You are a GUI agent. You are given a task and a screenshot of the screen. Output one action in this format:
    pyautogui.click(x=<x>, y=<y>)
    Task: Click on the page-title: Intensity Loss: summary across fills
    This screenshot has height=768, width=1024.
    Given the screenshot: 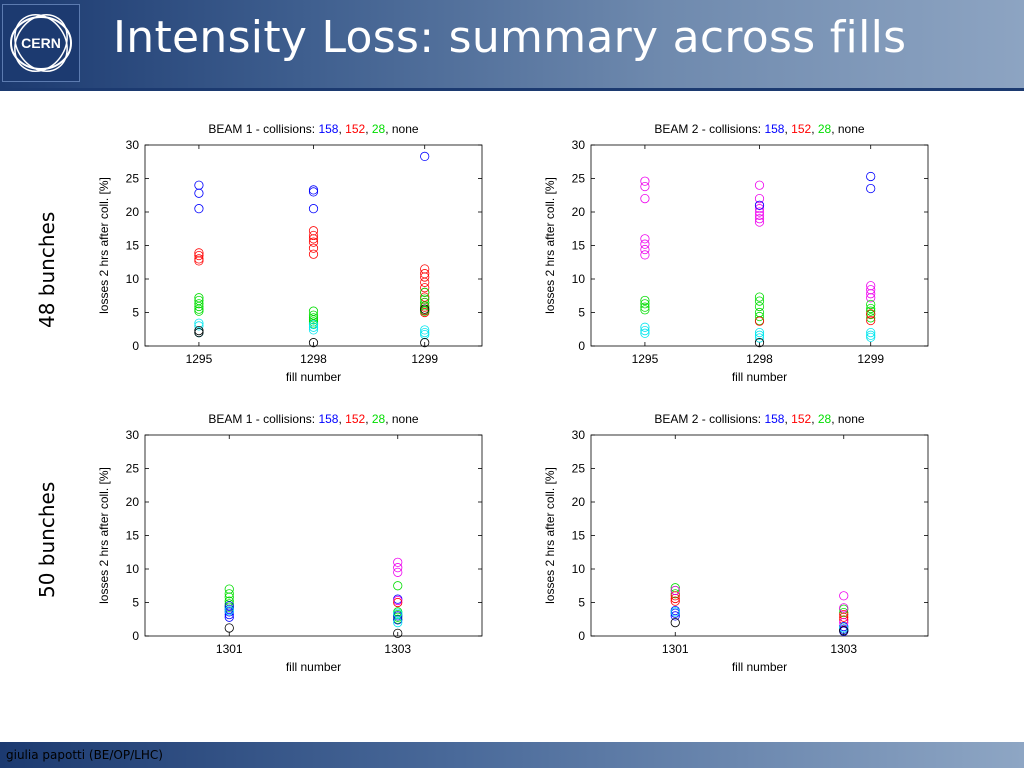 What is the action you would take?
    pyautogui.click(x=510, y=37)
    